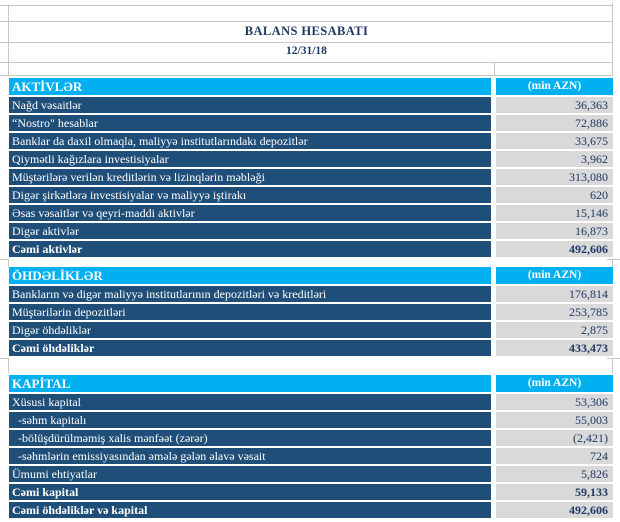 The width and height of the screenshot is (620, 522). Describe the element at coordinates (250, 213) in the screenshot. I see `row-label-cell: Əsas vəsaitlər və qeyri-maddi aktivlər` at that location.